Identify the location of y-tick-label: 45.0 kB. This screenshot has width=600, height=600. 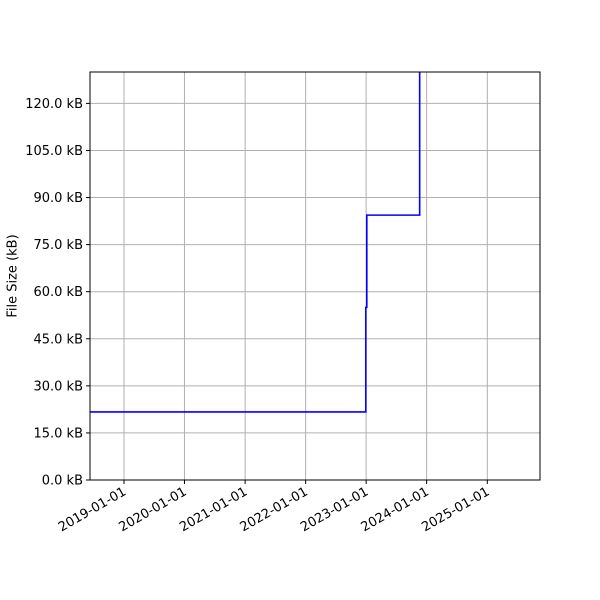
(58, 339).